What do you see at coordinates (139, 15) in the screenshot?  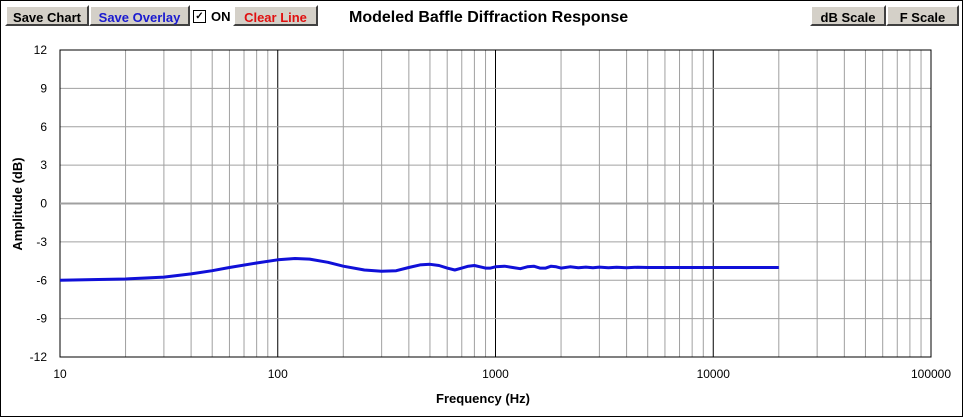 I see `save-overlay-button: Save Overlay` at bounding box center [139, 15].